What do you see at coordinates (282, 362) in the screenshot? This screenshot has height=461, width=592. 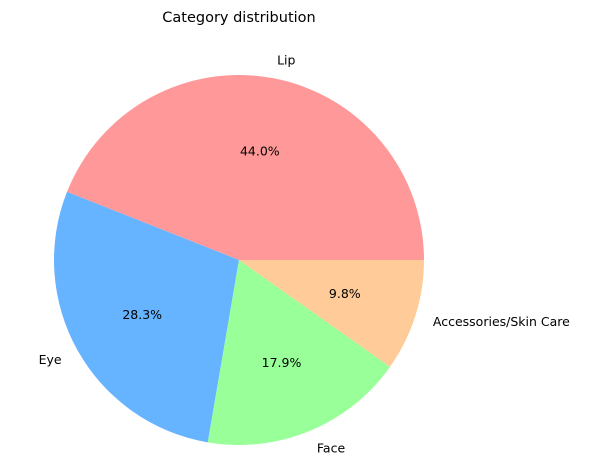 I see `percent-label-face: 17.9%` at bounding box center [282, 362].